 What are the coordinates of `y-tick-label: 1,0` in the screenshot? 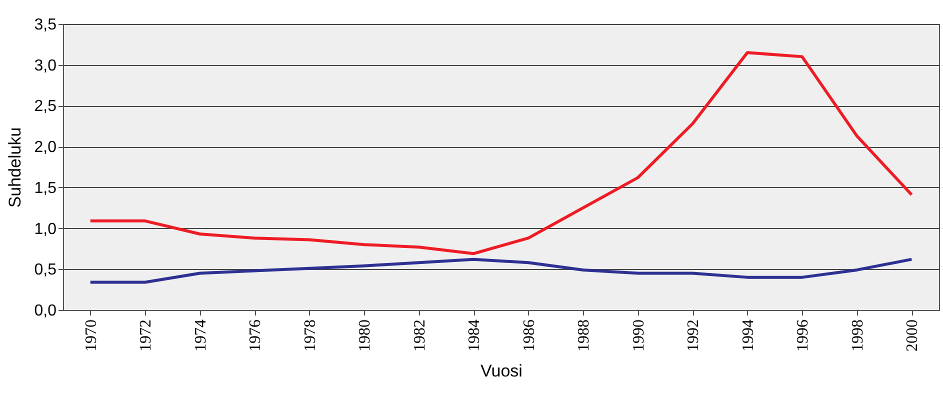 It's located at (45, 229).